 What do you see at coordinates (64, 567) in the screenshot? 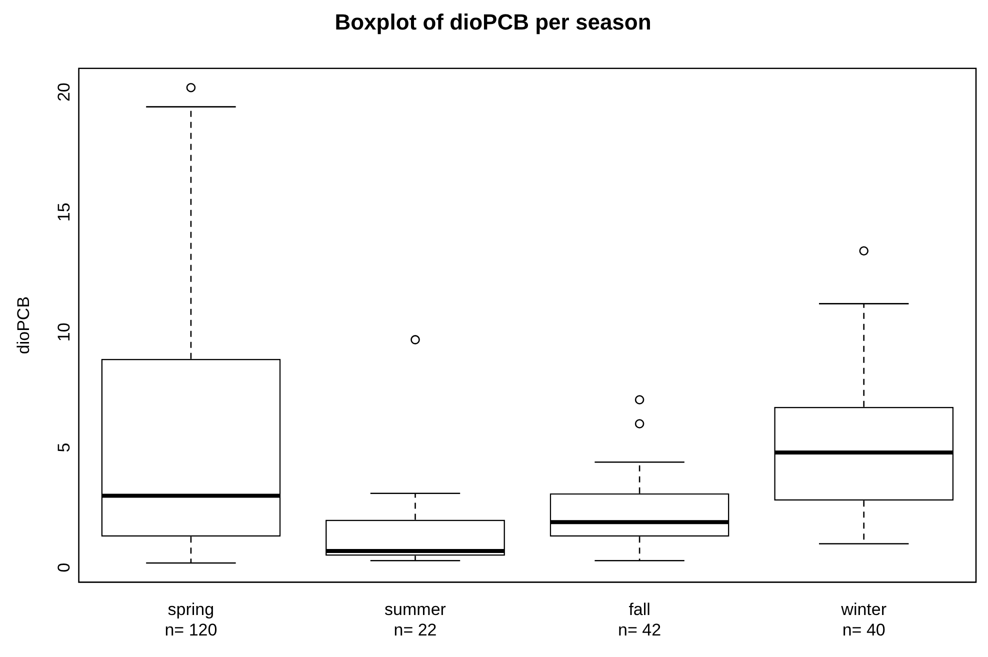
I see `y-tick-label: 0` at bounding box center [64, 567].